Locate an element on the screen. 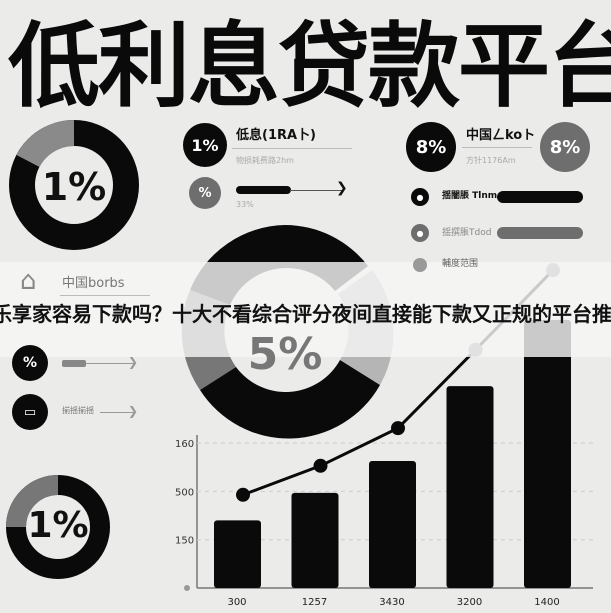  row2-sub: 33% is located at coordinates (245, 204).